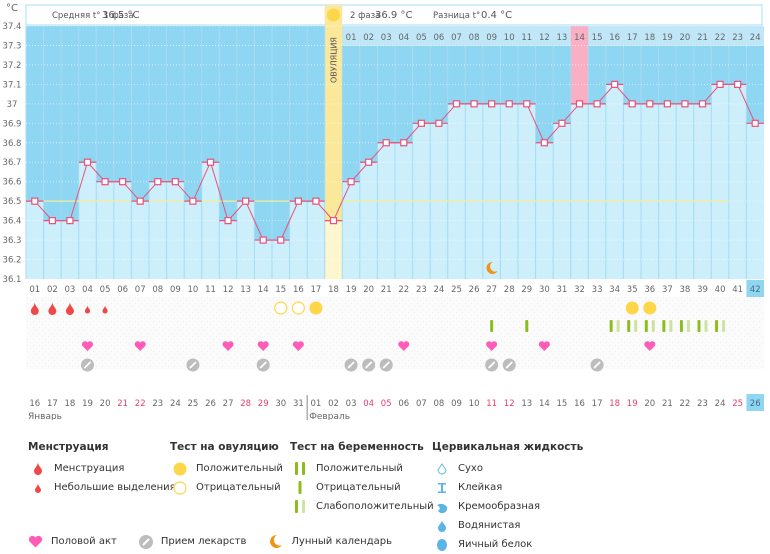  Describe the element at coordinates (316, 290) in the screenshot. I see `cycle-day-label: 17` at that location.